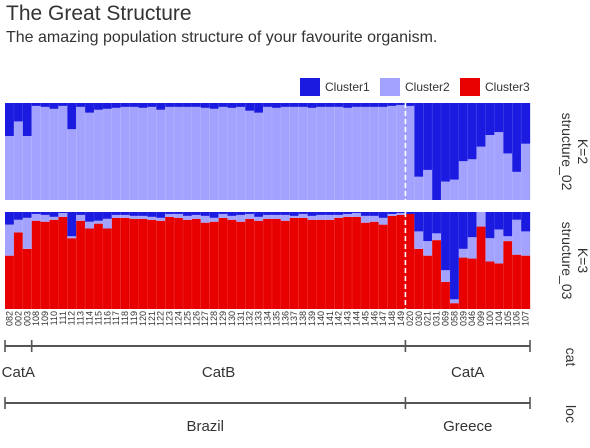  I want to click on bar-structure_03-143-cluster3, so click(348, 262).